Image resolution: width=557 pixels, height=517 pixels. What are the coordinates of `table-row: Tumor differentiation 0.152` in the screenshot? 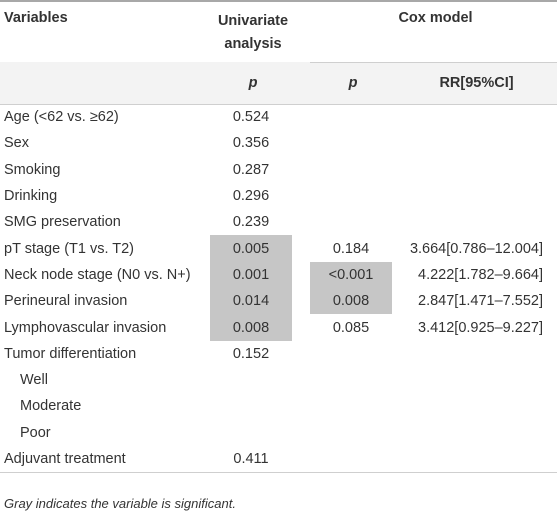 It's located at (278, 354).